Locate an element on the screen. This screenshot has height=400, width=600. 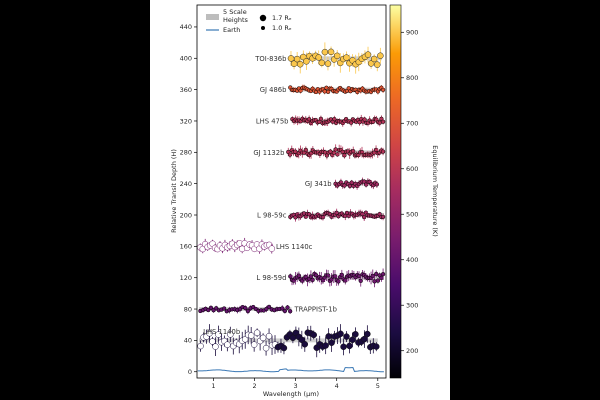
legend-size-large-marker is located at coordinates (263, 18).